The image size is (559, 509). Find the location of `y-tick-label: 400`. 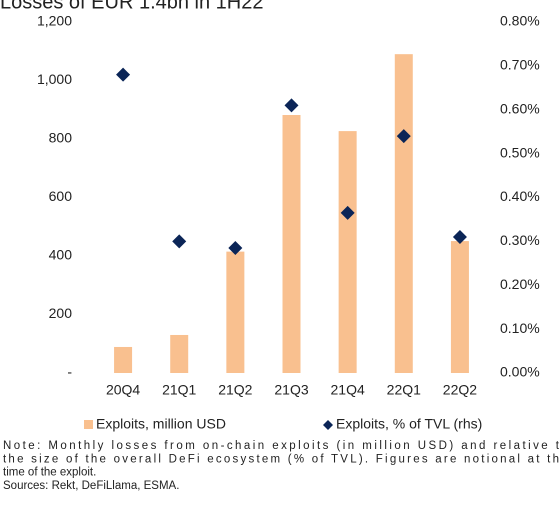

y-tick-label: 400 is located at coordinates (61, 255).